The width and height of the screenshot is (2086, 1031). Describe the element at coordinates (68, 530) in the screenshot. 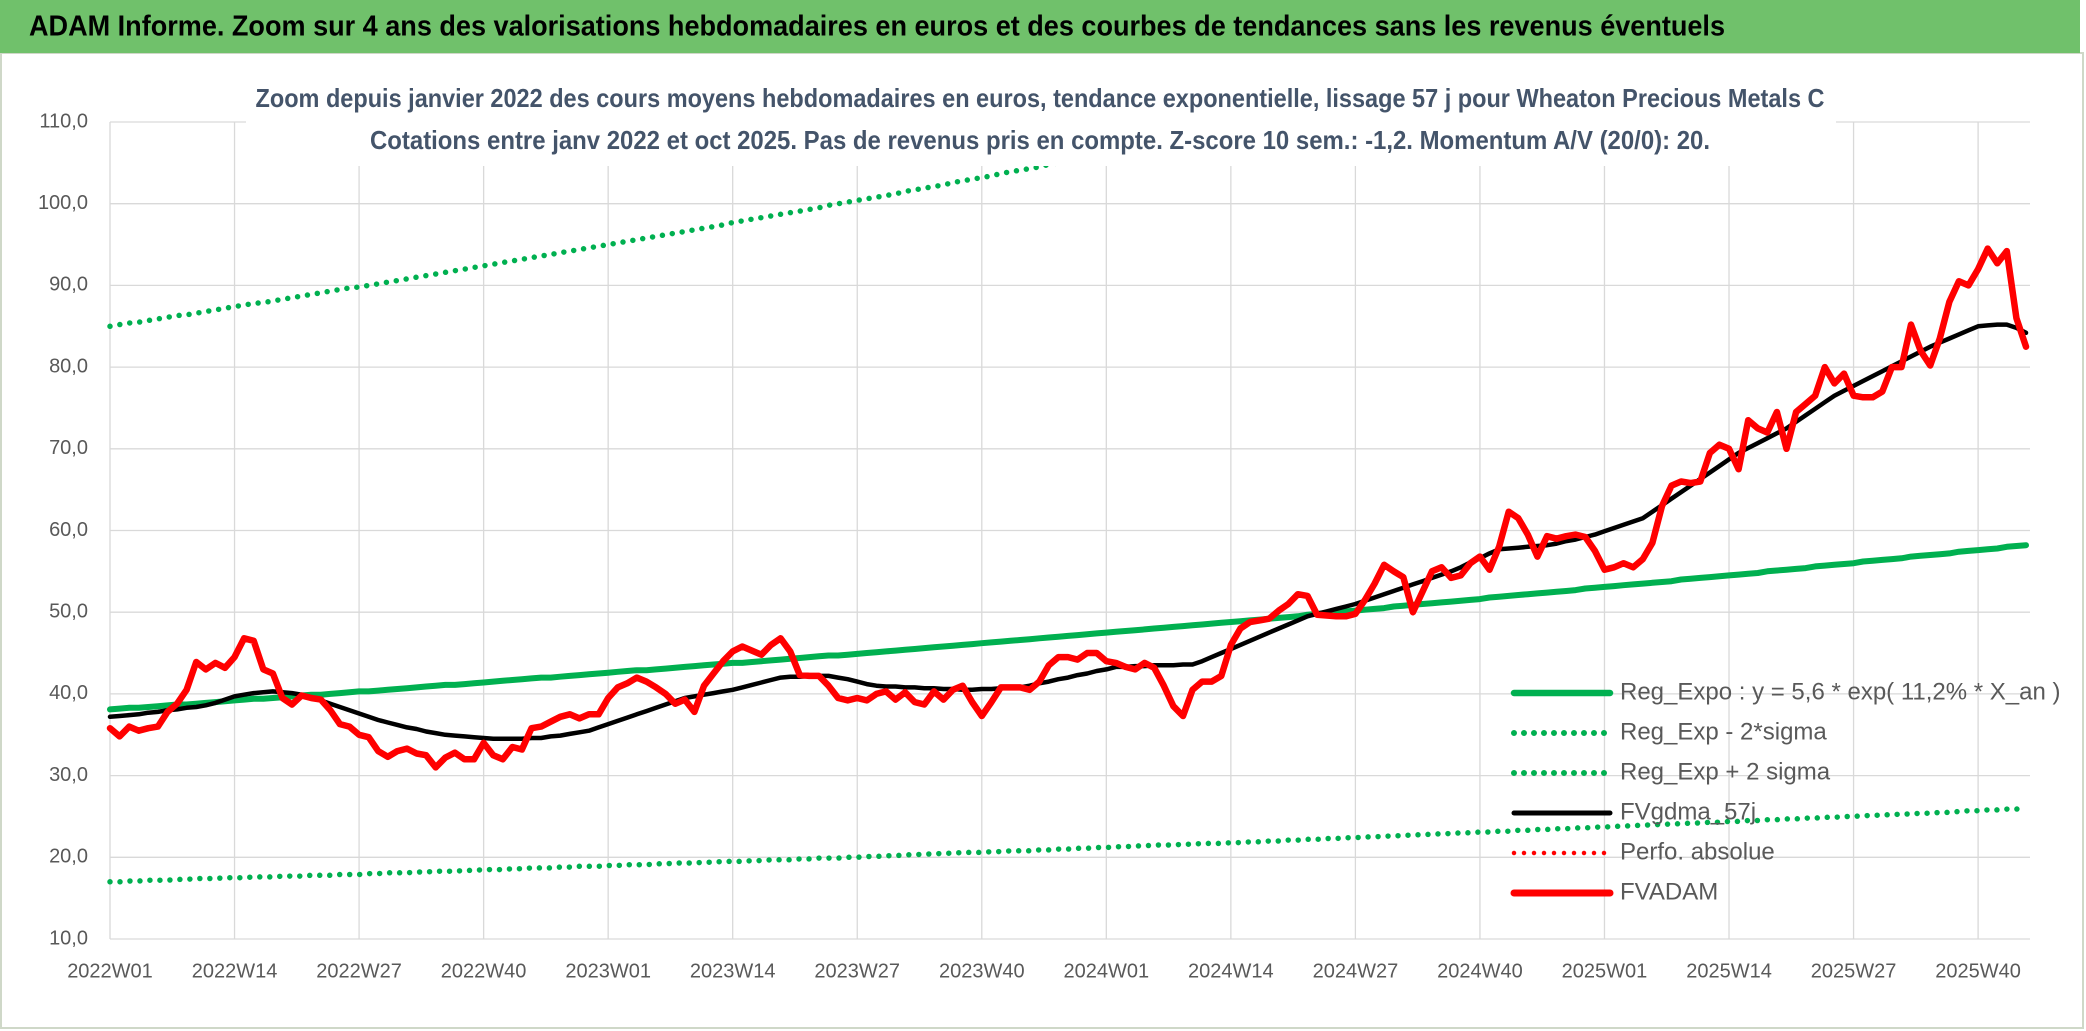

I see `y-tick-label: 60,0` at that location.